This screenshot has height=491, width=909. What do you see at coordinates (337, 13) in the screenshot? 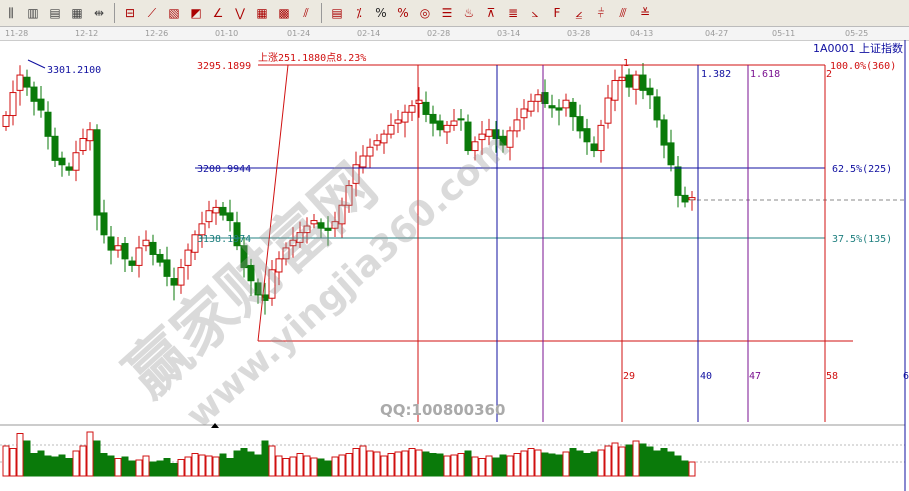
I see `period-icon: ▤` at bounding box center [337, 13].